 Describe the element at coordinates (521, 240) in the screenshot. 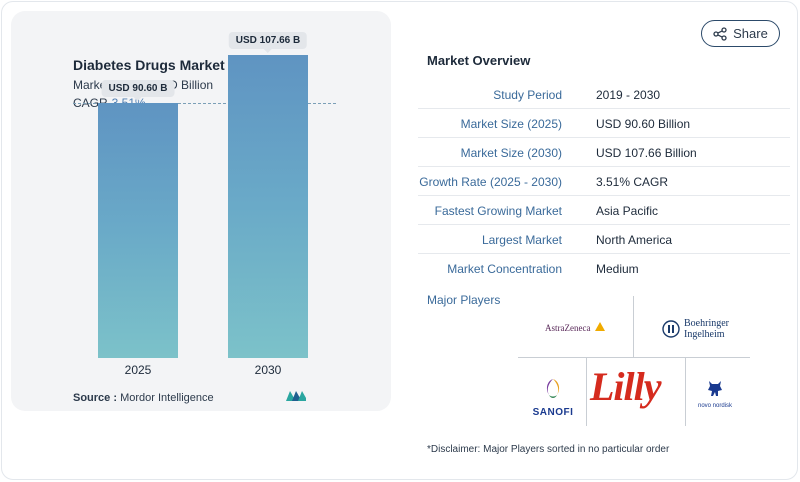

I see `overview-row-label: Largest Market` at that location.